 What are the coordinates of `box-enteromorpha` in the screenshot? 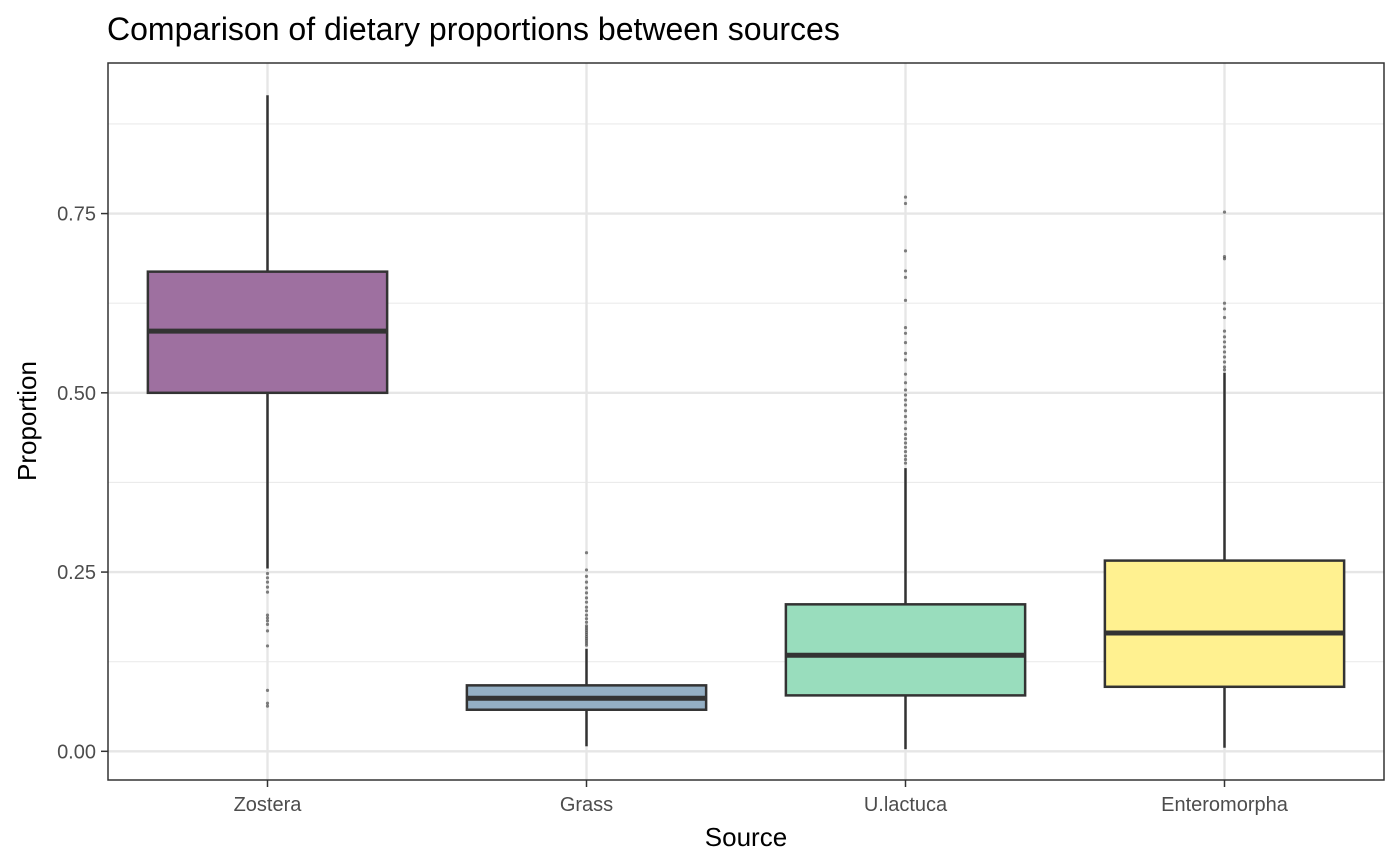 It's located at (1224, 479).